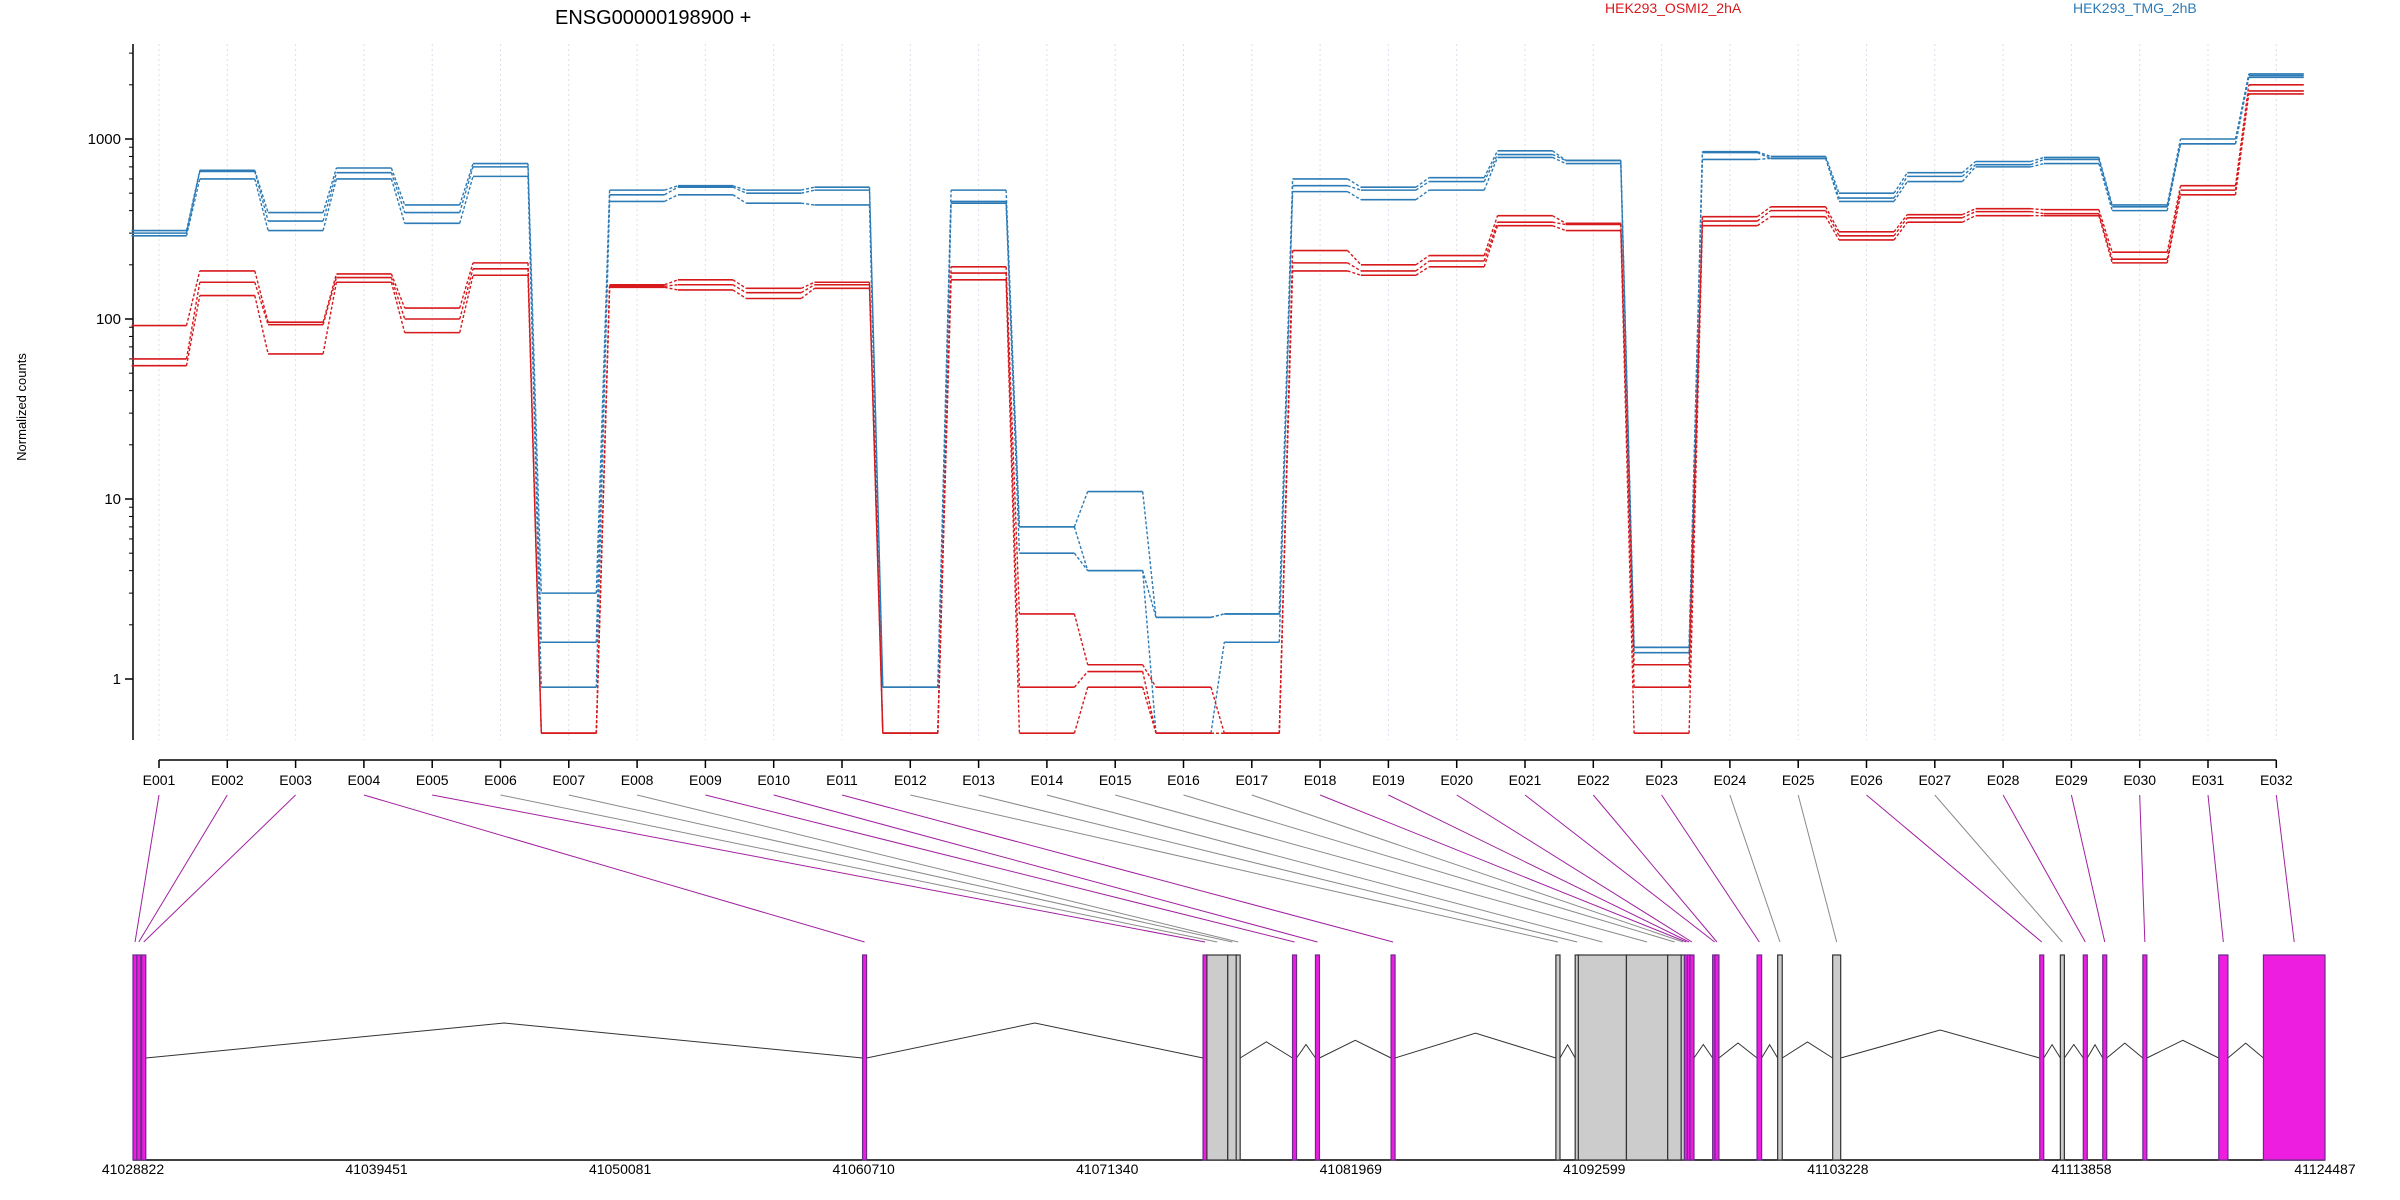  What do you see at coordinates (1107, 1169) in the screenshot?
I see `genomic-tick-label: 41071340` at bounding box center [1107, 1169].